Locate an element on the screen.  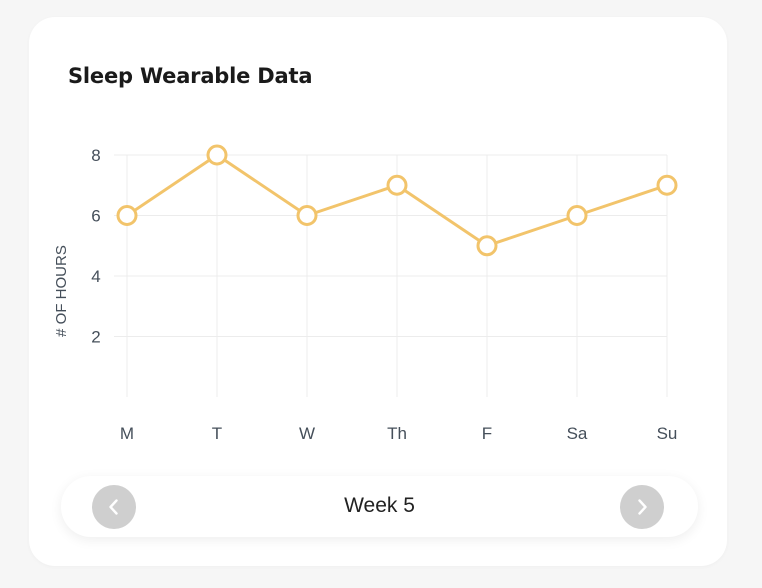
previous-week-button is located at coordinates (114, 507).